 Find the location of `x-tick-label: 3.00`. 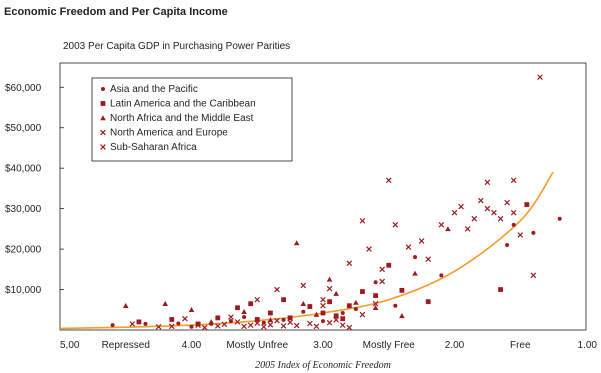

x-tick-label: 3.00 is located at coordinates (323, 345).